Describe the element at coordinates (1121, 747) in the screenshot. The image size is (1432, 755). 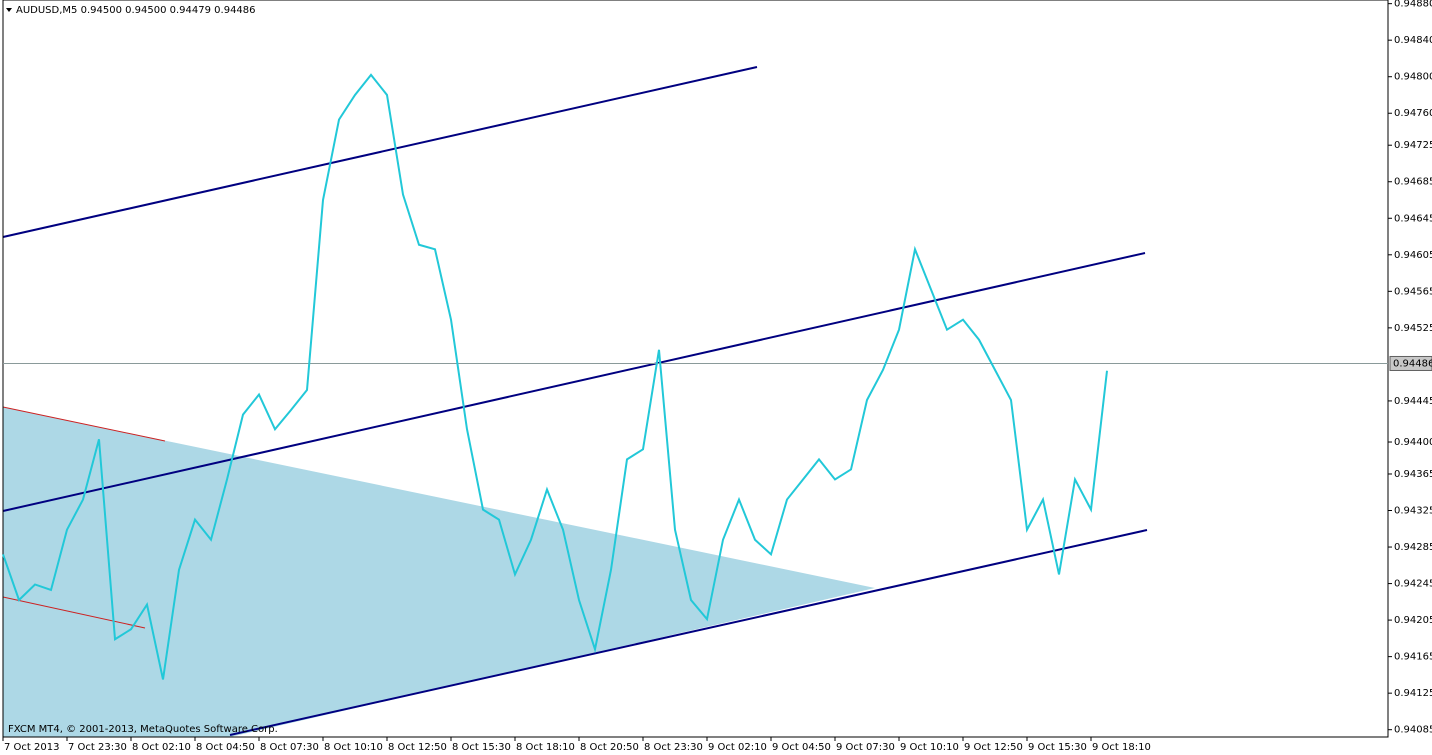
I see `x-tick-label: 9 Oct 18:10` at that location.